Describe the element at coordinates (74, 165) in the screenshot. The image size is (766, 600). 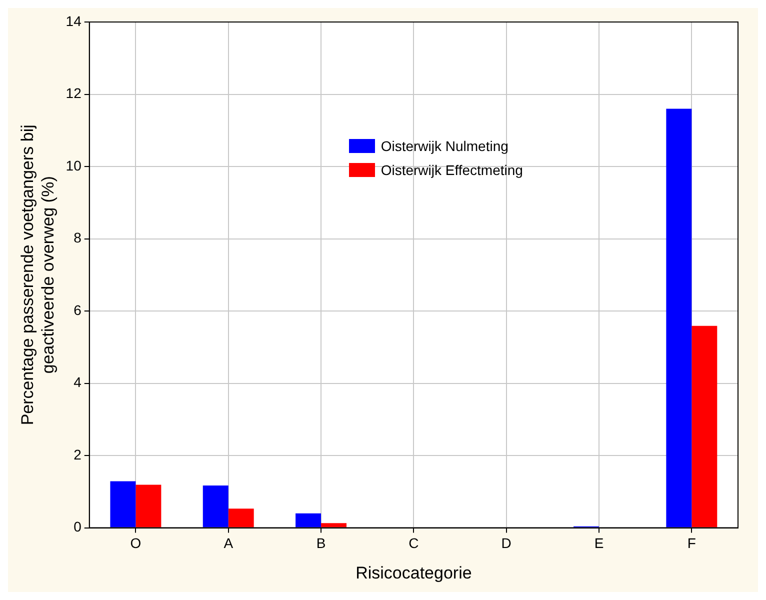
I see `y-tick-label: 10` at that location.